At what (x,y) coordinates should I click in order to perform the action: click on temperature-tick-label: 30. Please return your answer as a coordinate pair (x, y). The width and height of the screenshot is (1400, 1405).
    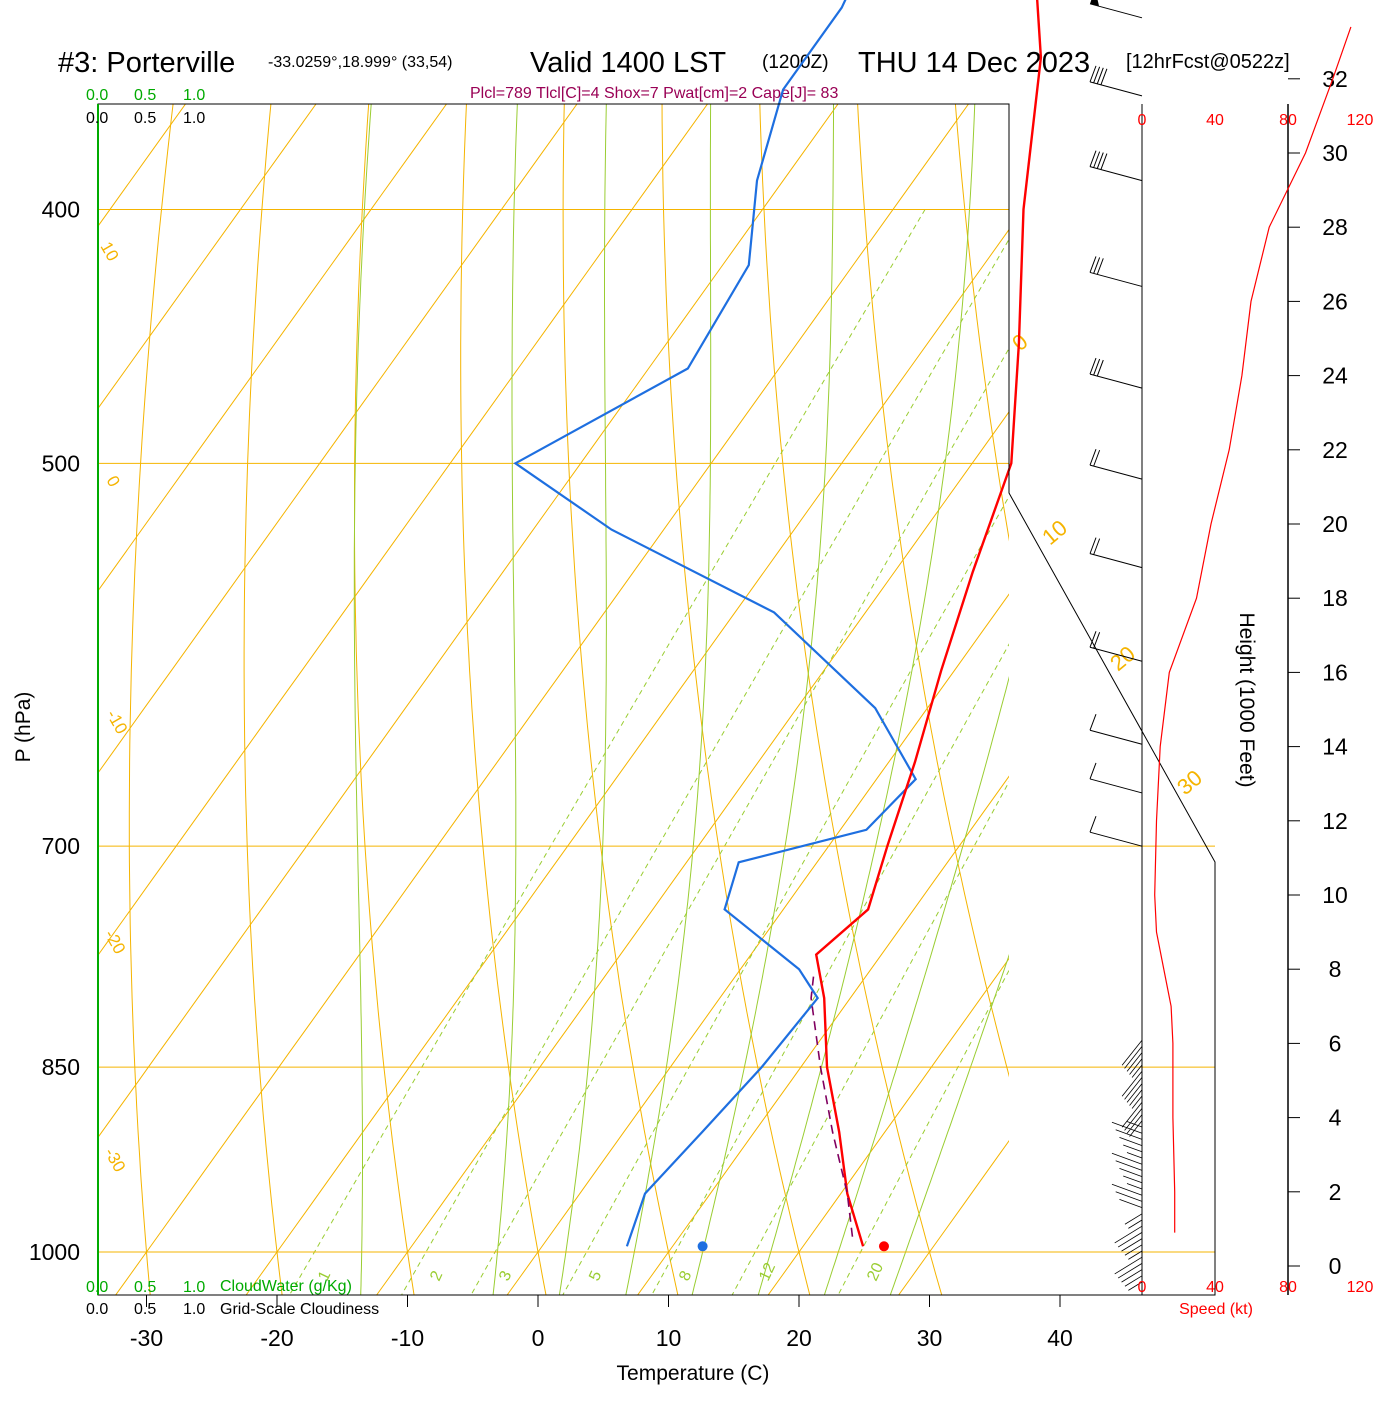
    Looking at the image, I should click on (930, 1338).